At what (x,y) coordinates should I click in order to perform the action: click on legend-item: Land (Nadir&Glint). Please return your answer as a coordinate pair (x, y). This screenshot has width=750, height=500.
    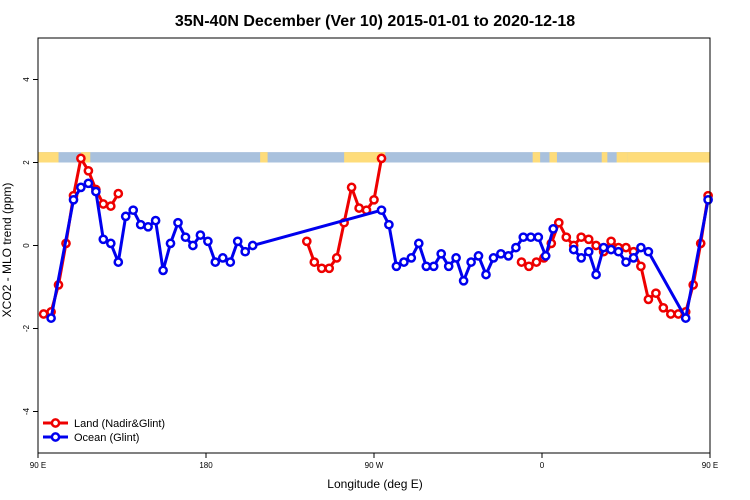
    Looking at the image, I should click on (104, 424).